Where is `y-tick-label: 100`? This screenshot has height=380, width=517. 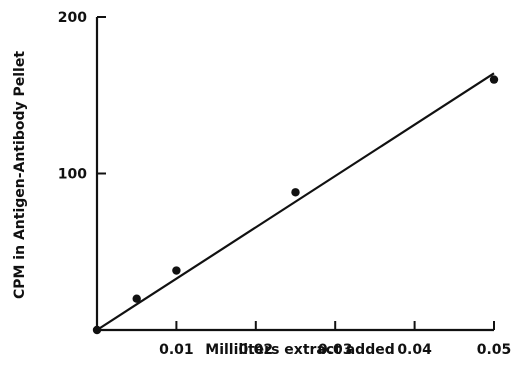 y-tick-label: 100 is located at coordinates (72, 175).